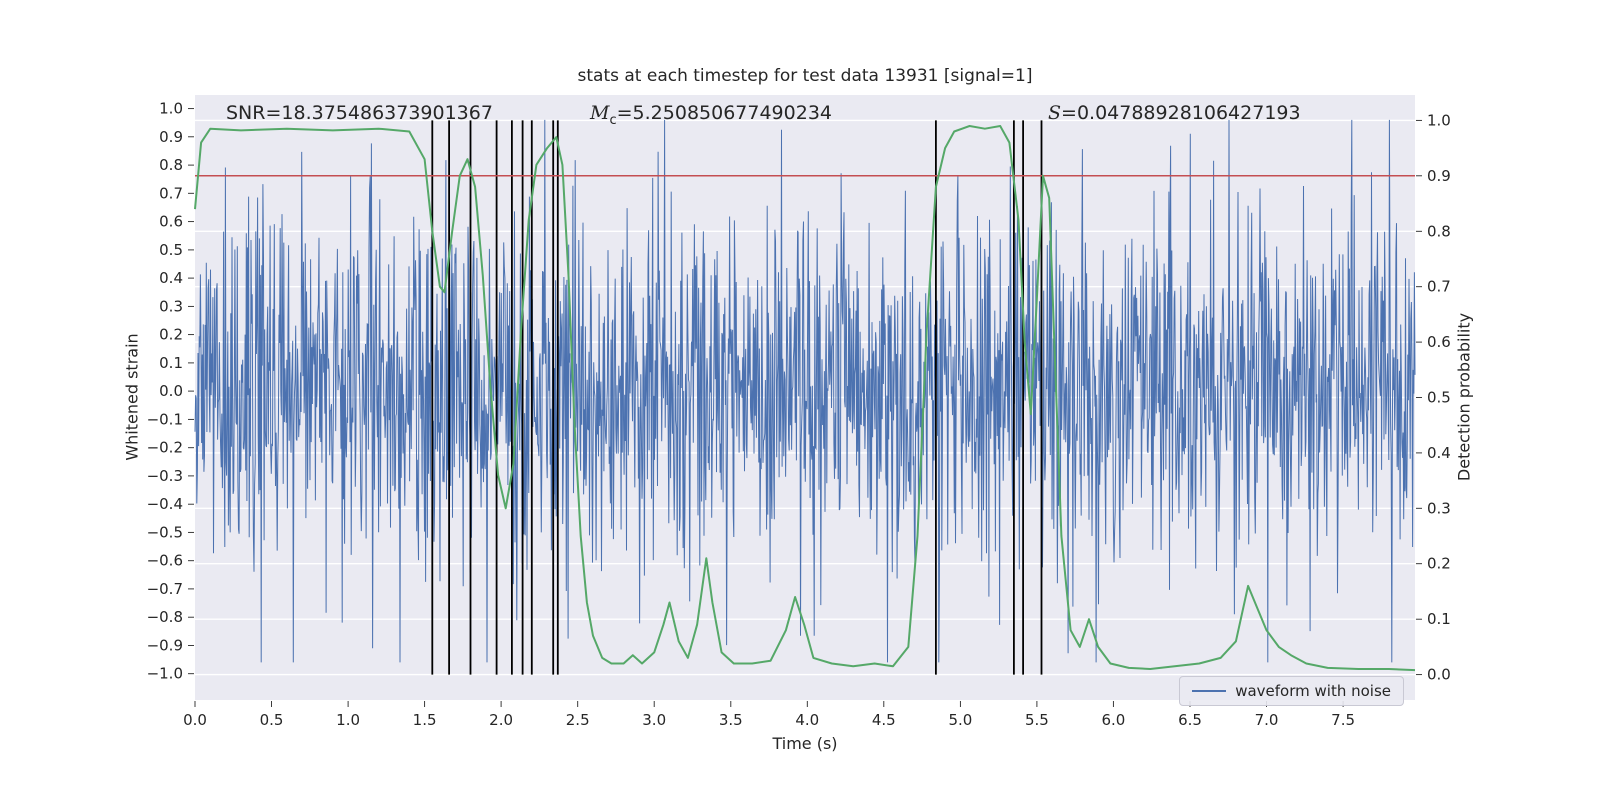 Image resolution: width=1600 pixels, height=800 pixels. I want to click on x-tick-label: 7.5, so click(1343, 720).